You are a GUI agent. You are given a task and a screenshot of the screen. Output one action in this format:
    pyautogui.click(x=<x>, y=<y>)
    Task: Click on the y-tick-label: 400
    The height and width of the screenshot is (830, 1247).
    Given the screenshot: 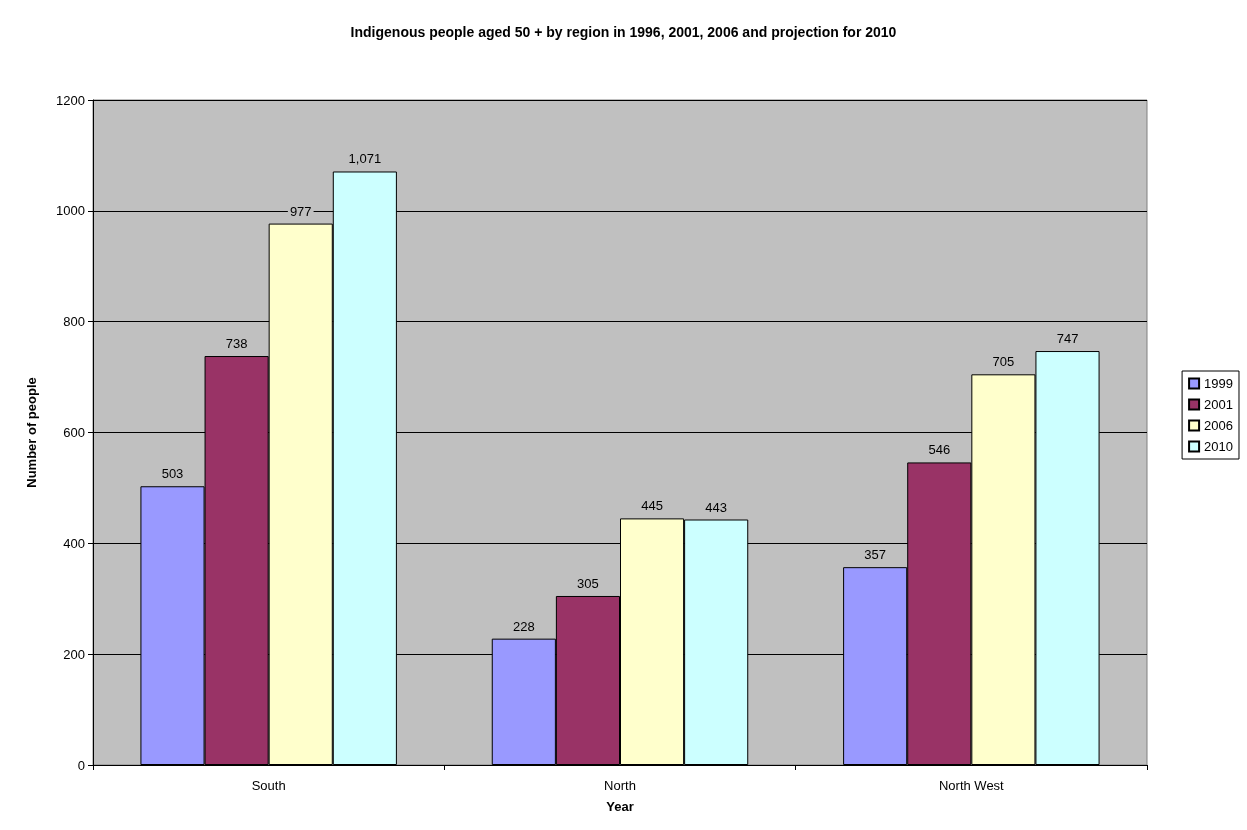 What is the action you would take?
    pyautogui.click(x=74, y=543)
    